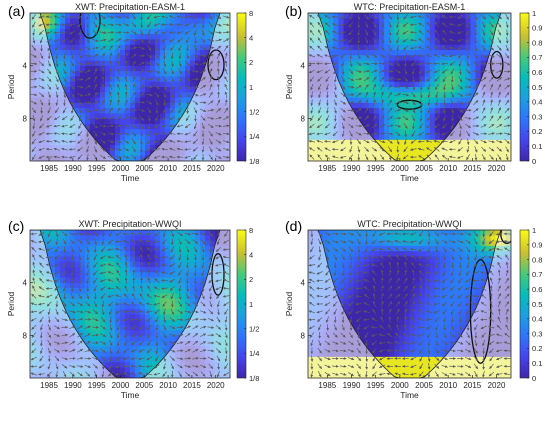 The image size is (550, 430). Describe the element at coordinates (130, 395) in the screenshot. I see `x-axis-label: Time` at that location.